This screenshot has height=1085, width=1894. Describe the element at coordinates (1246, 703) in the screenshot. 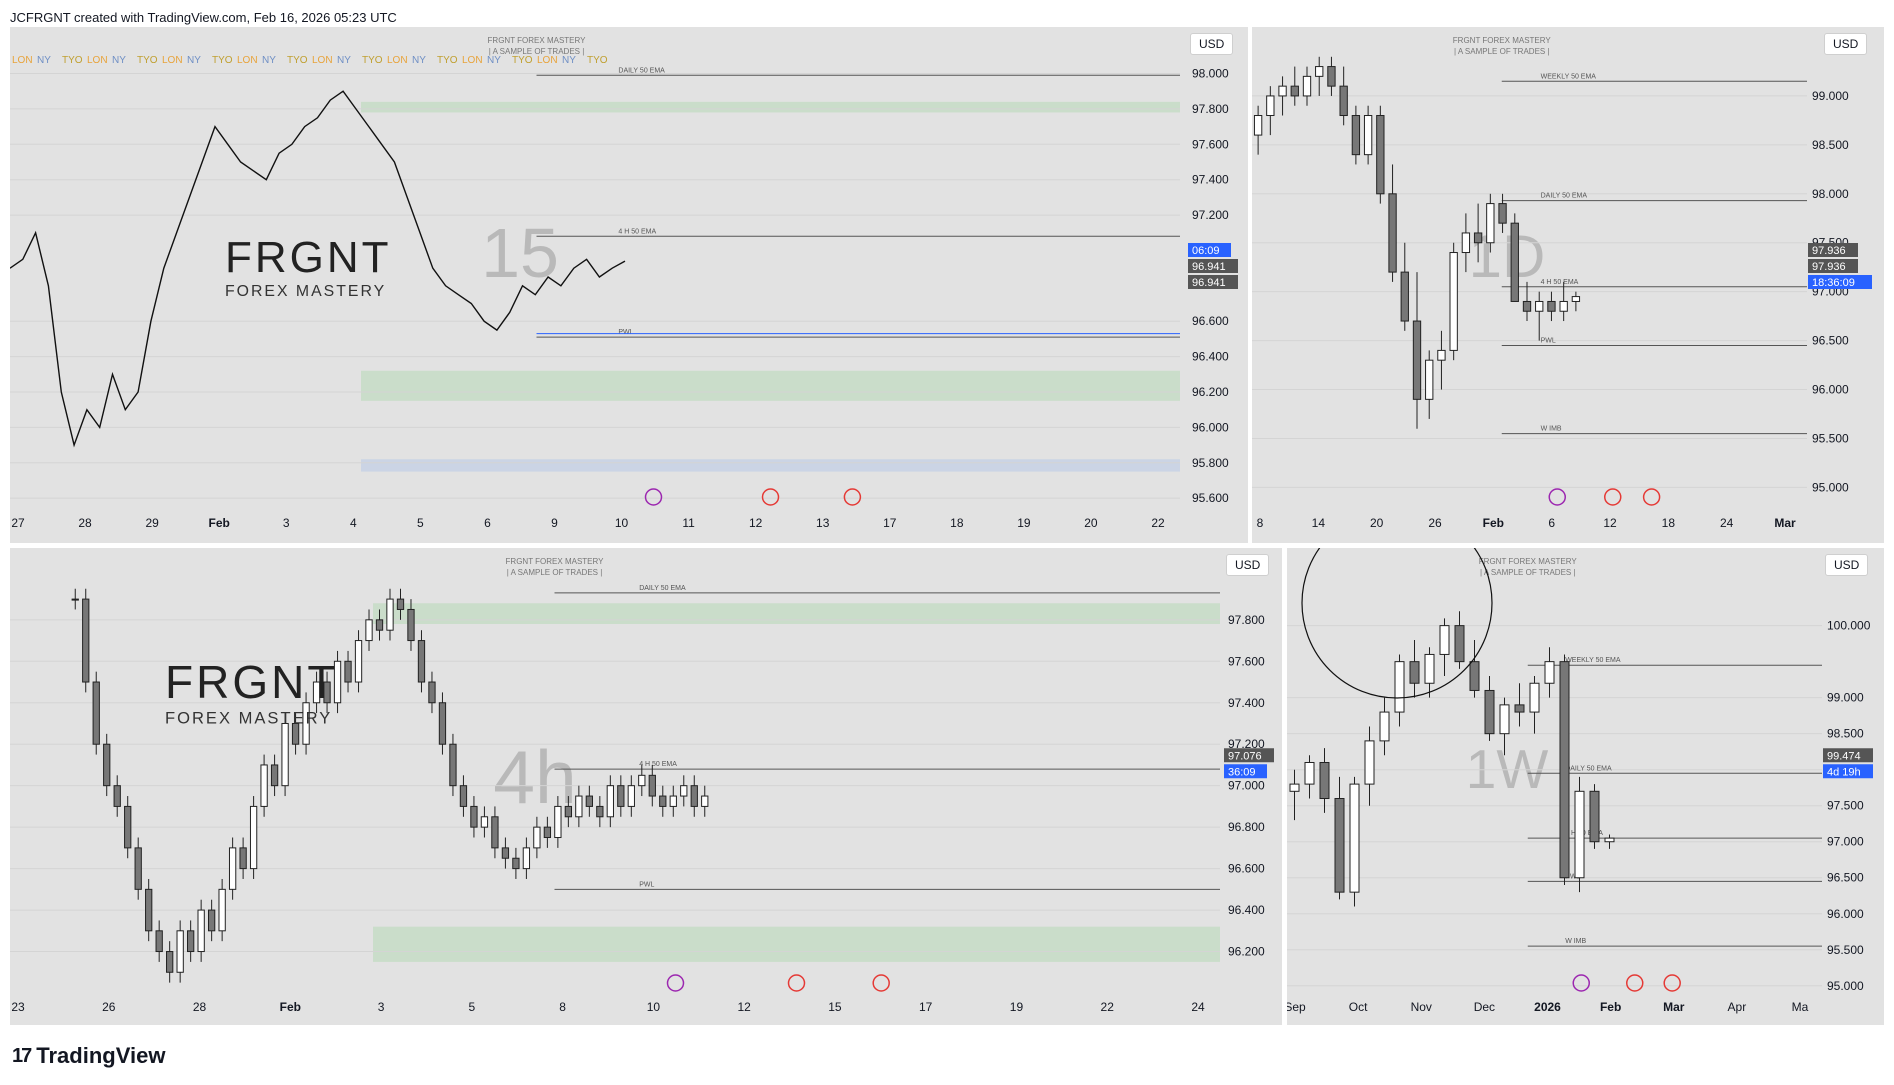

I see `y-tick-label: 97.400` at that location.